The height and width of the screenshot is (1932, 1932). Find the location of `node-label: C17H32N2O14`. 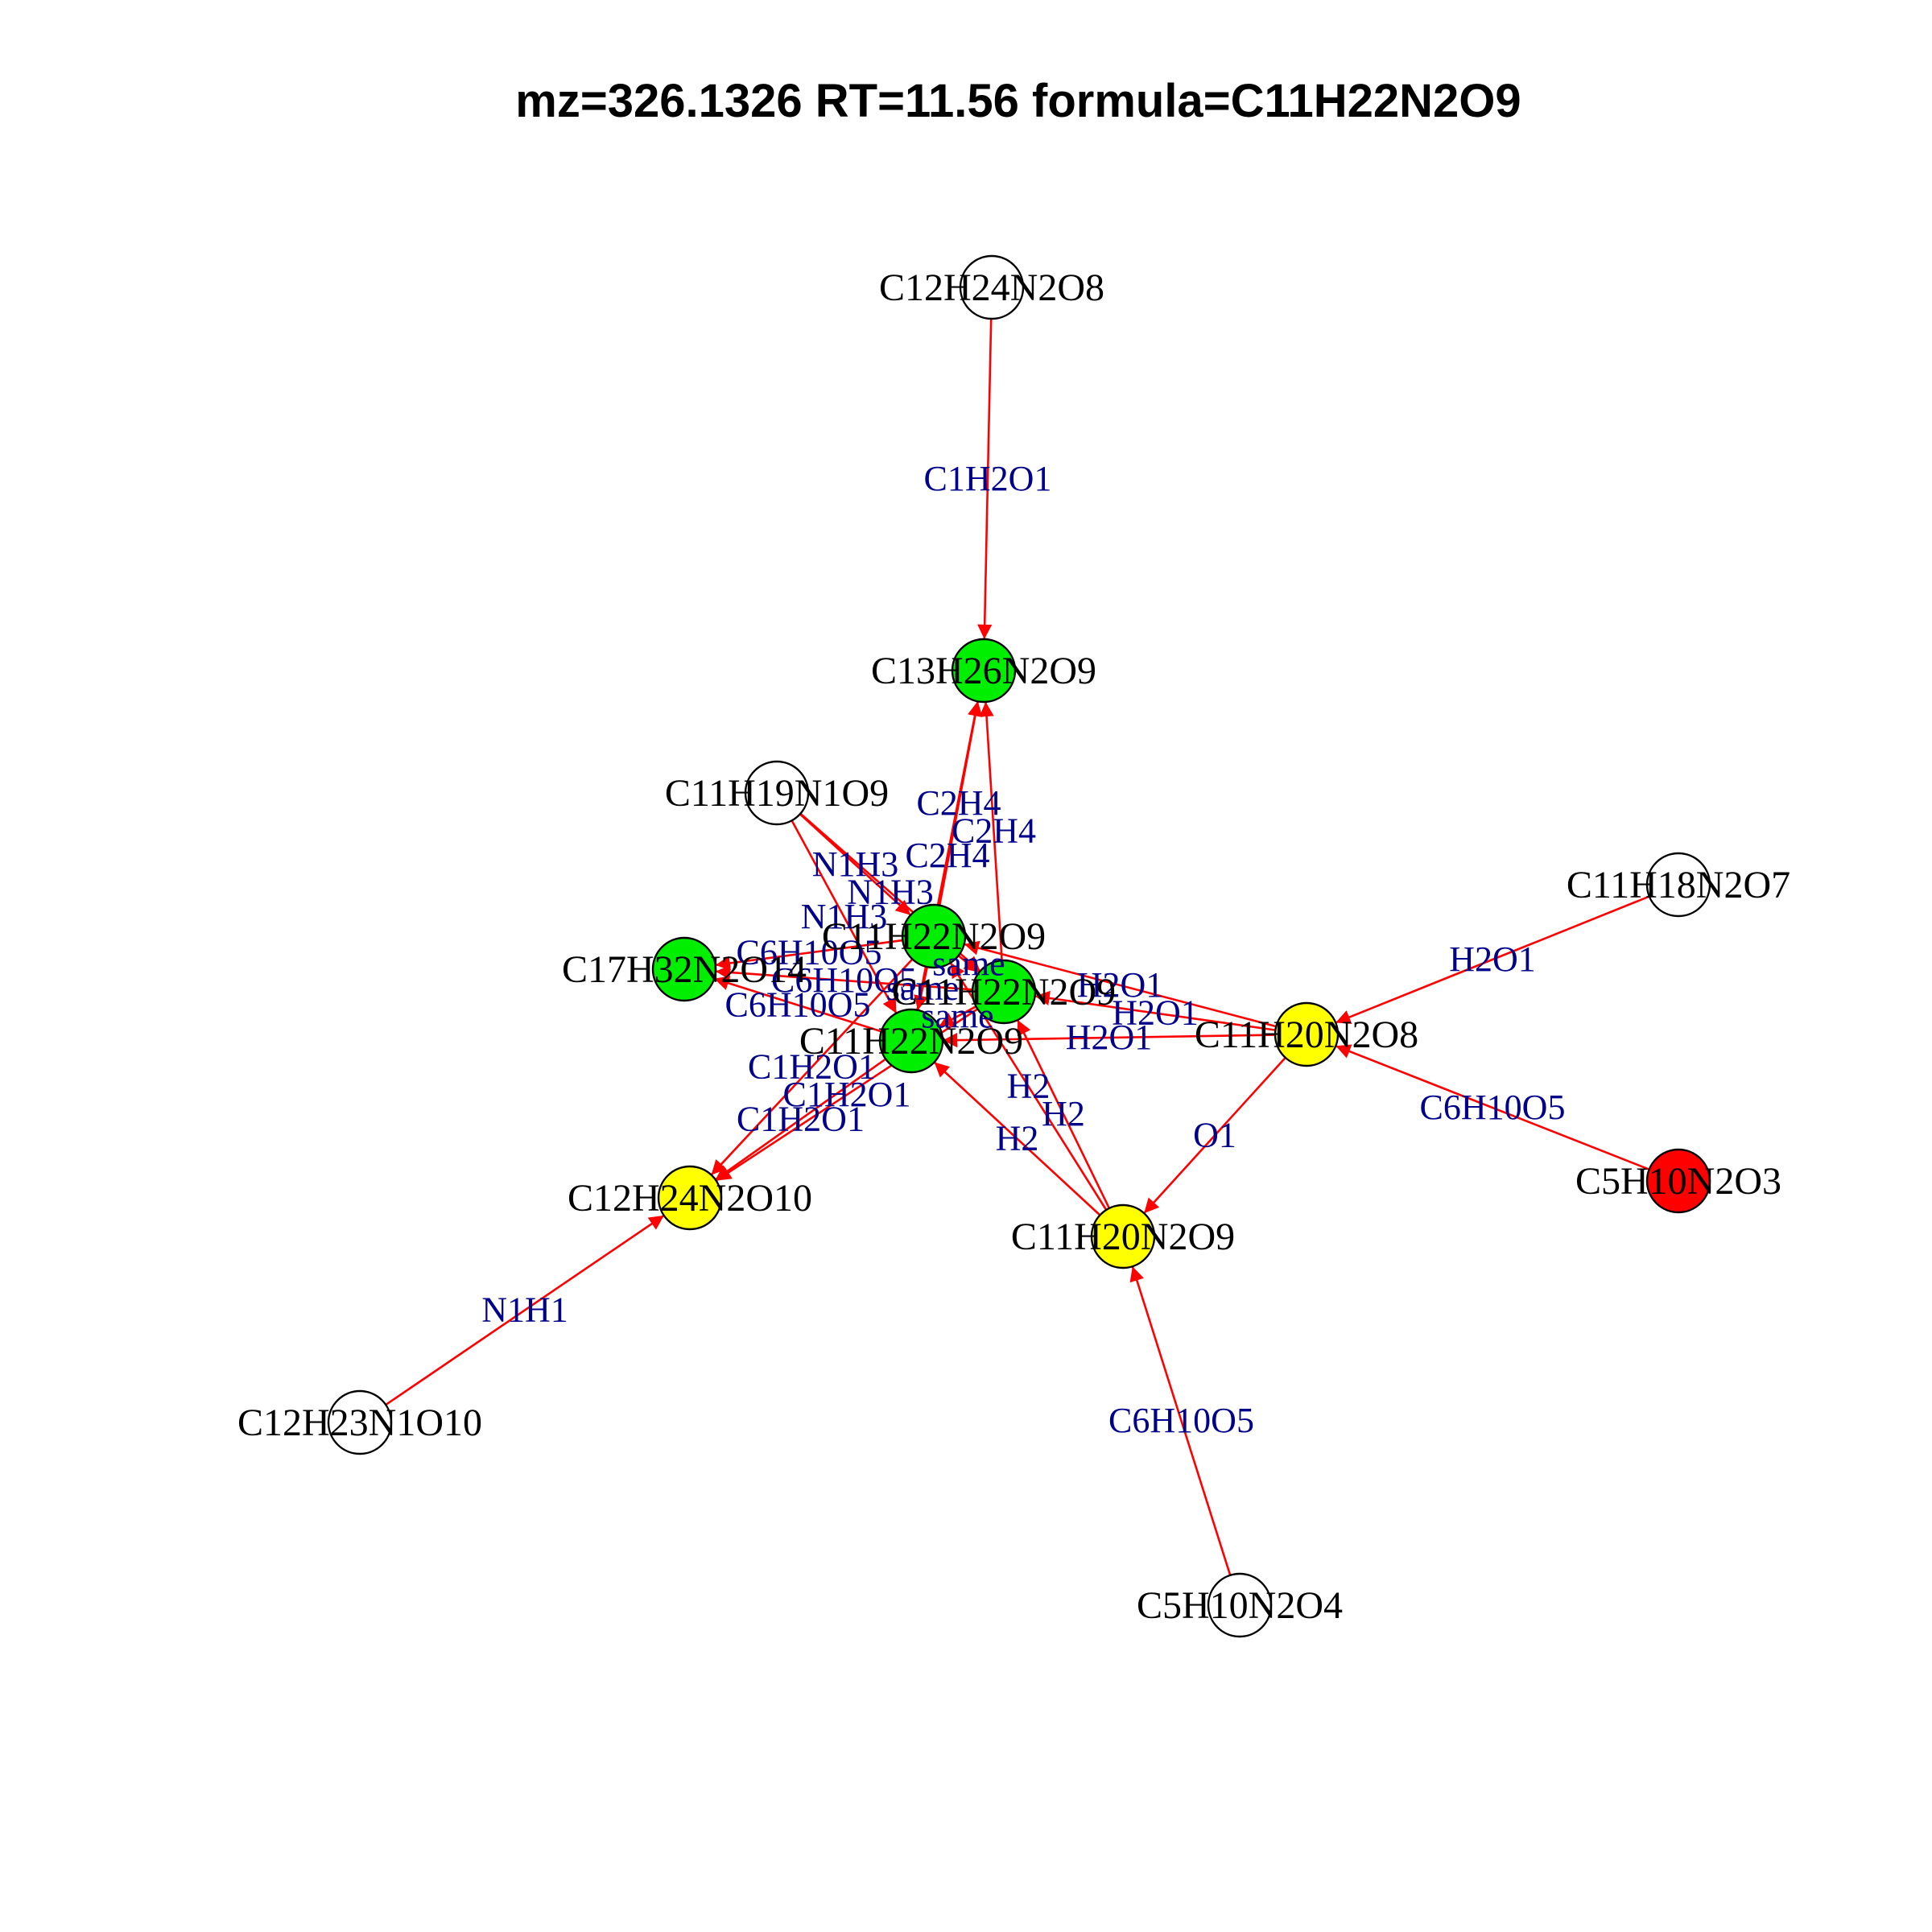

node-label: C17H32N2O14 is located at coordinates (684, 969).